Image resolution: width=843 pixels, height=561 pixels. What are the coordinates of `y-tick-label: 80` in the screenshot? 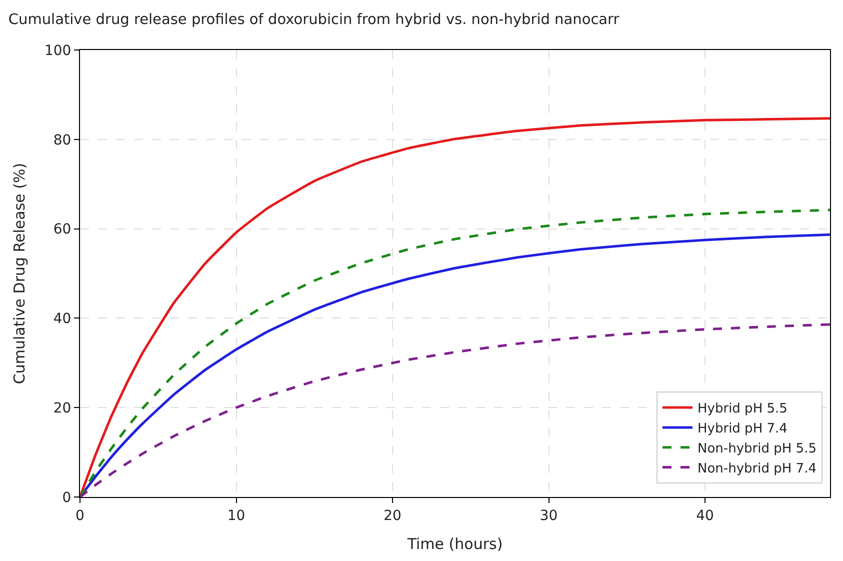 It's located at (62, 140).